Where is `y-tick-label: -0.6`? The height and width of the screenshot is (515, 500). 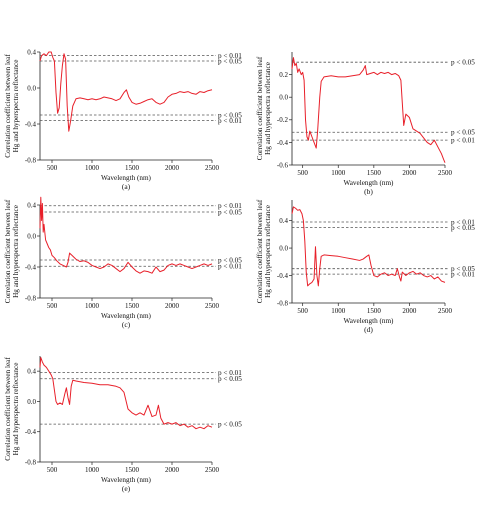
y-tick-label: -0.6 is located at coordinates (283, 165).